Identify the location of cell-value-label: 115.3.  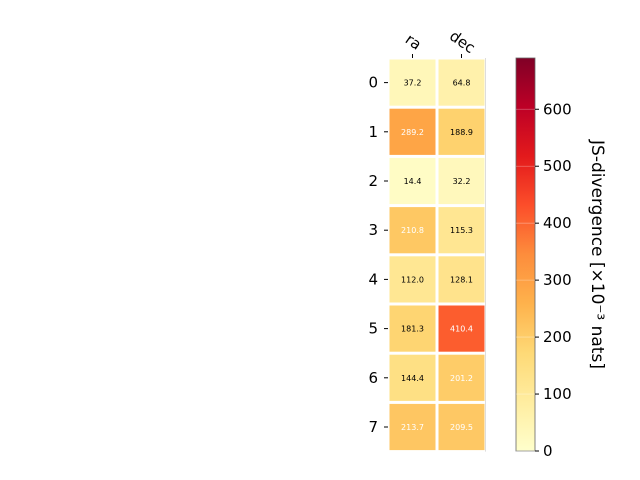
(461, 230).